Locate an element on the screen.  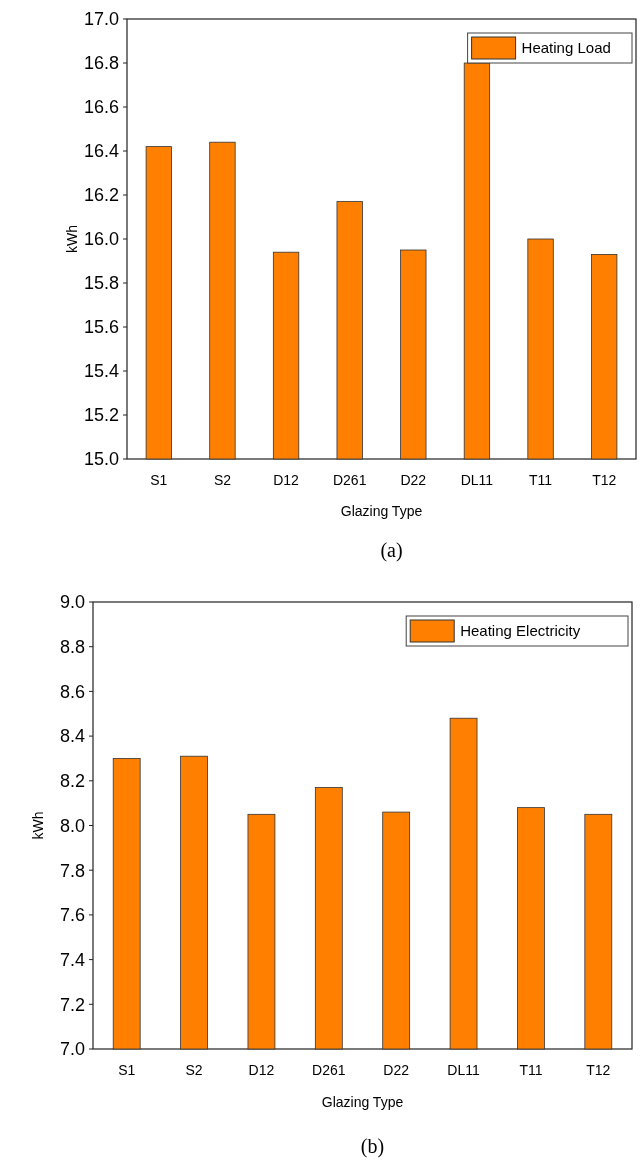
y-tick-label: 9.0 is located at coordinates (72, 602).